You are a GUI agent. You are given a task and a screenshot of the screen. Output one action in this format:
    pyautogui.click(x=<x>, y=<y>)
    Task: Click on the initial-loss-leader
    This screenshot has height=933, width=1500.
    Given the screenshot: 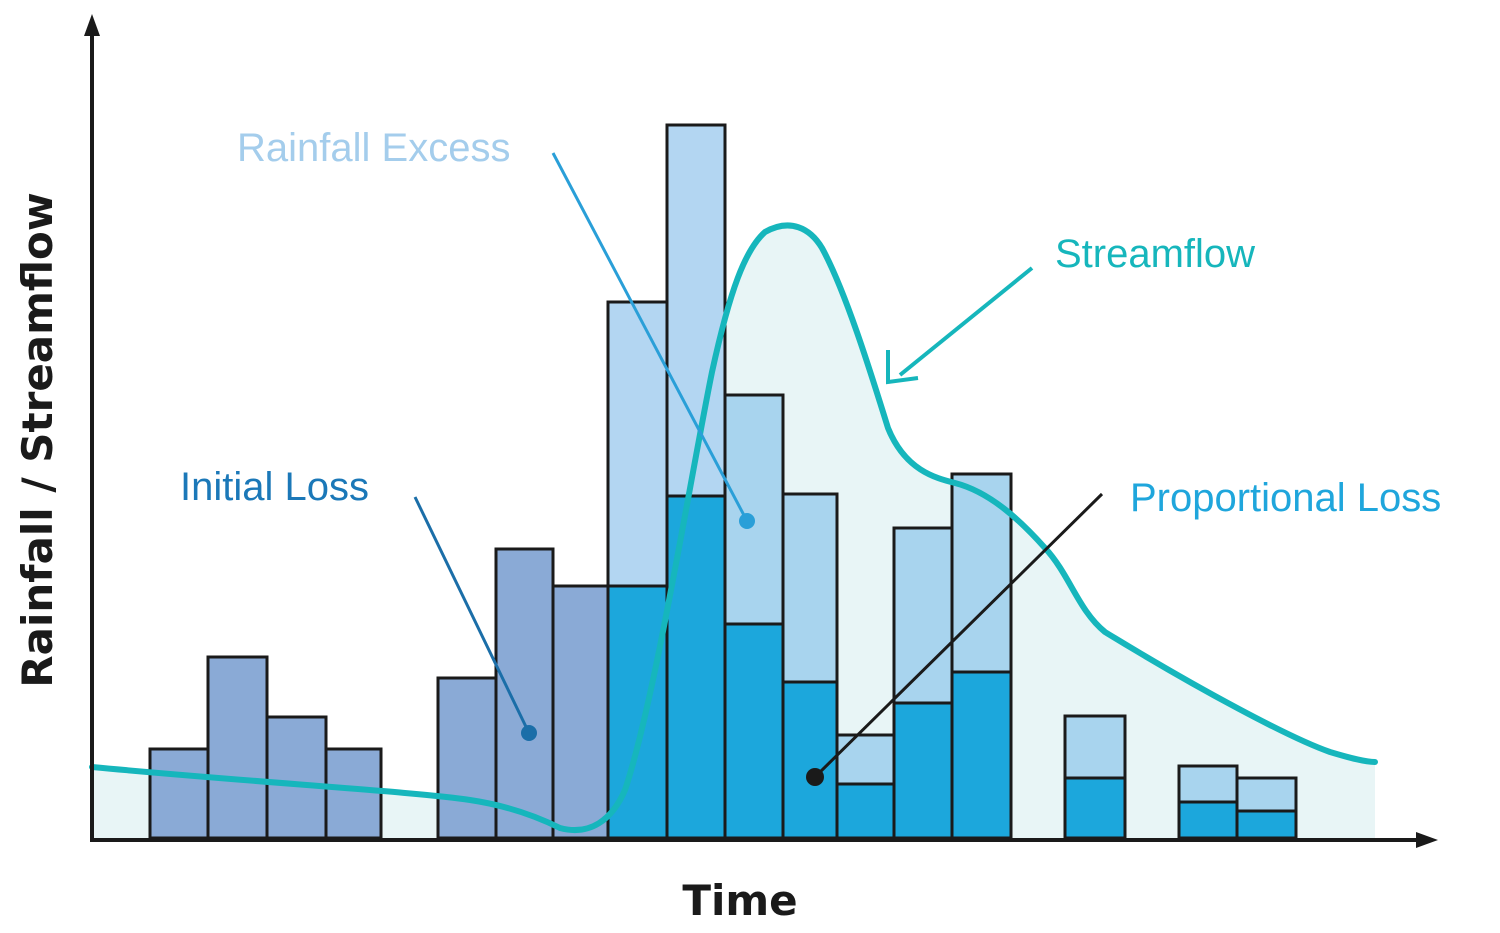 What is the action you would take?
    pyautogui.click(x=472, y=615)
    